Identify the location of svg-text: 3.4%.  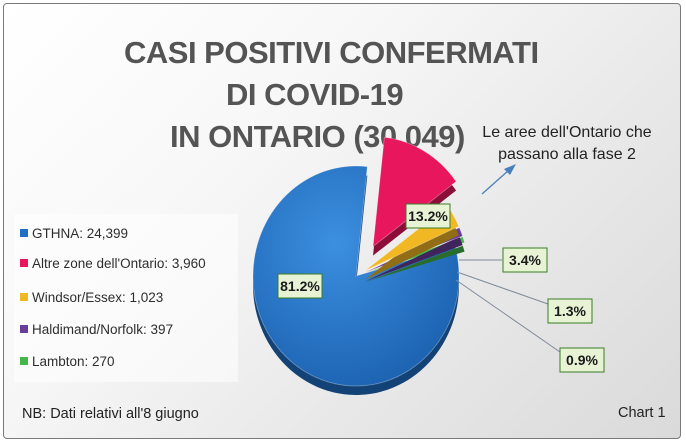
(525, 260).